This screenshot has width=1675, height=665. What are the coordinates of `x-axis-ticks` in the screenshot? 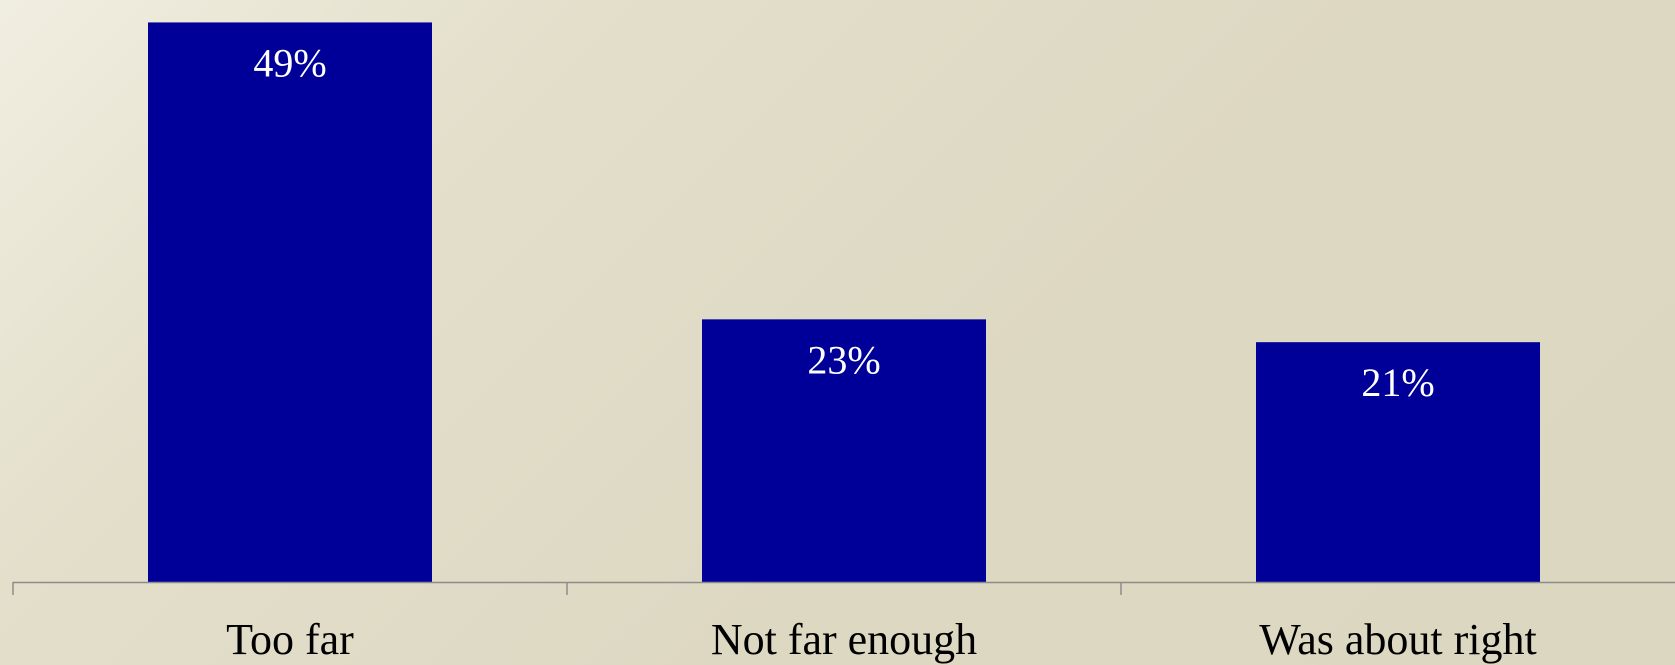 It's located at (567, 588).